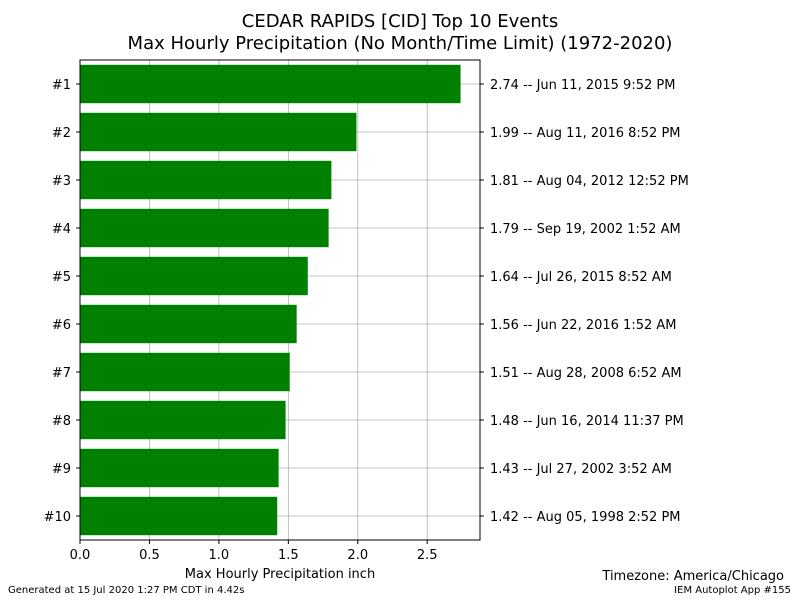 This screenshot has width=800, height=600. I want to click on event-label: 2.74 -- Jun 11, 2015 9:52 PM, so click(582, 85).